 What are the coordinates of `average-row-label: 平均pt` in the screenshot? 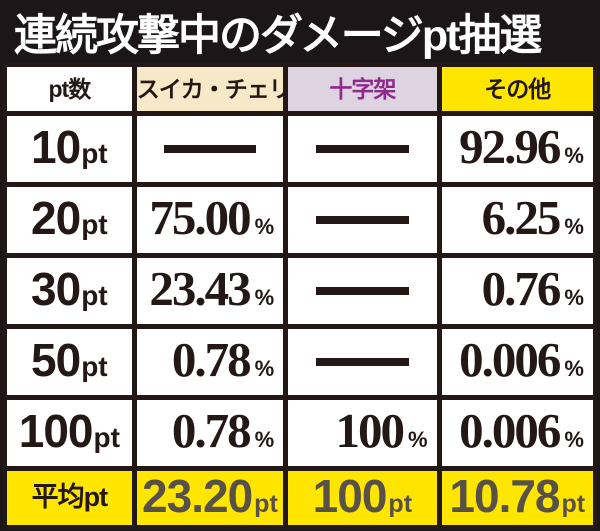 It's located at (69, 498).